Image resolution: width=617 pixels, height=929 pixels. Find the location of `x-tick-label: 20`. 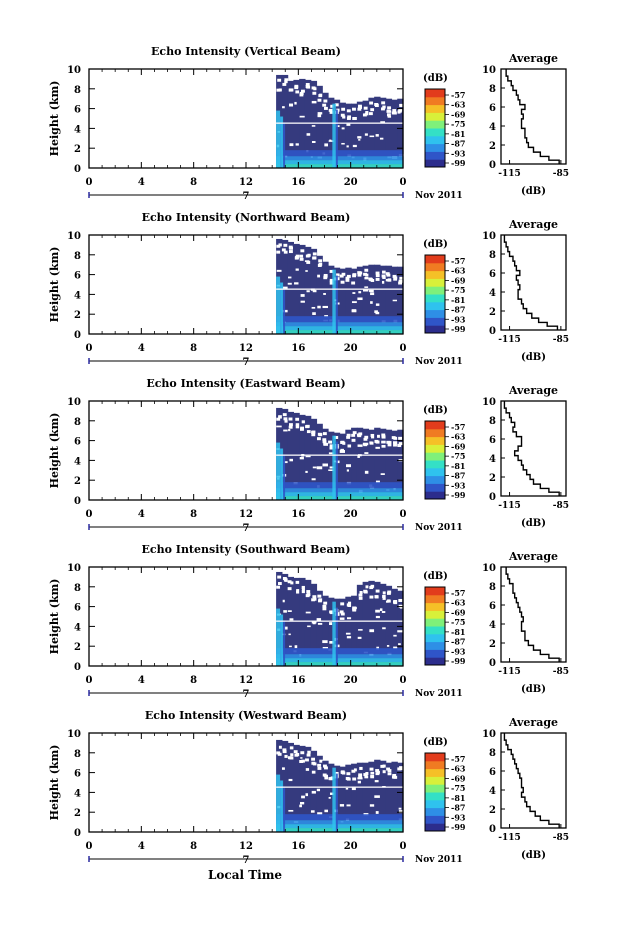

x-tick-label: 20 is located at coordinates (351, 514).